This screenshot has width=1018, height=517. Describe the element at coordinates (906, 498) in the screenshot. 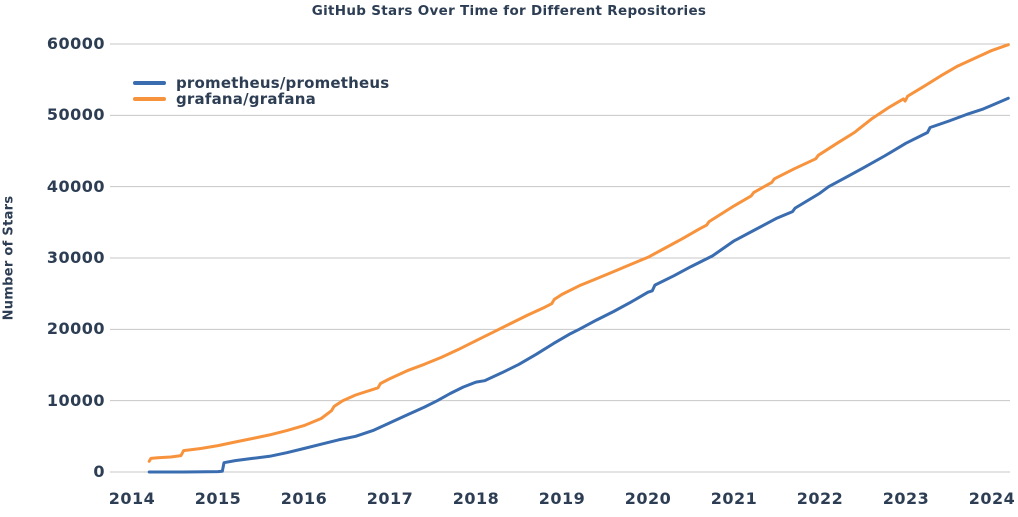

I see `x-tick-label: 2023` at that location.